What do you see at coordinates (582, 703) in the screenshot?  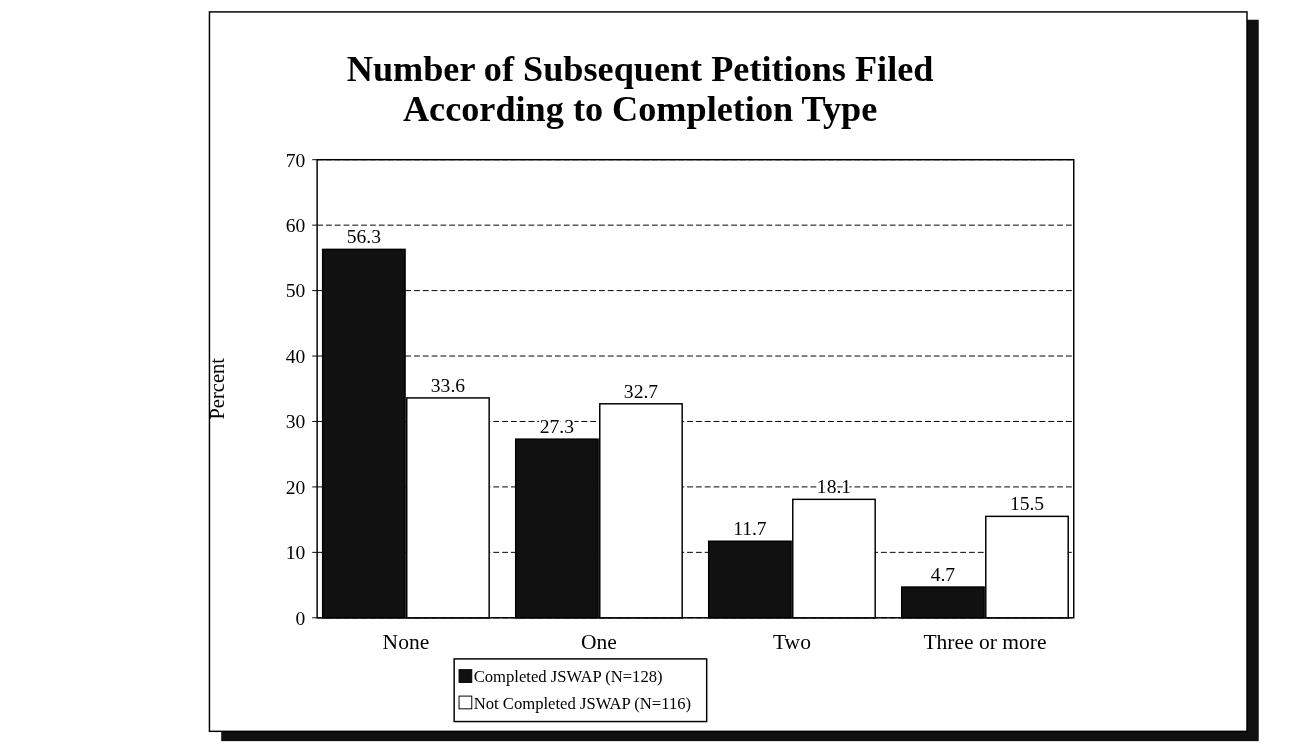 I see `legend-label: Not Completed JSWAP (N=116)` at bounding box center [582, 703].